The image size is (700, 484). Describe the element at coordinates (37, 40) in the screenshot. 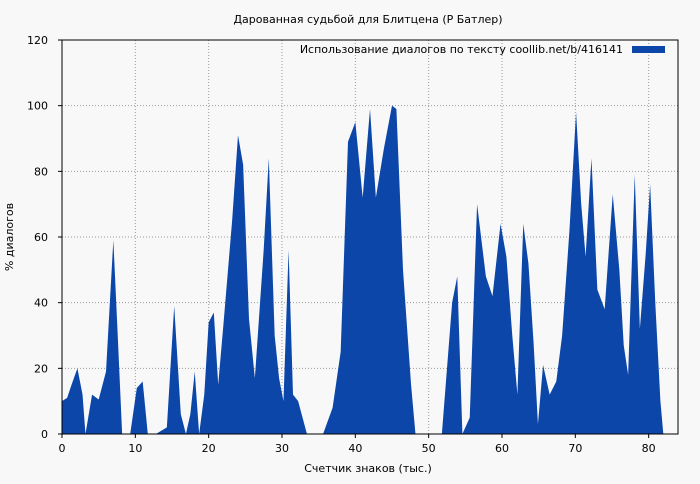

I see `y-tick-label: 120` at that location.